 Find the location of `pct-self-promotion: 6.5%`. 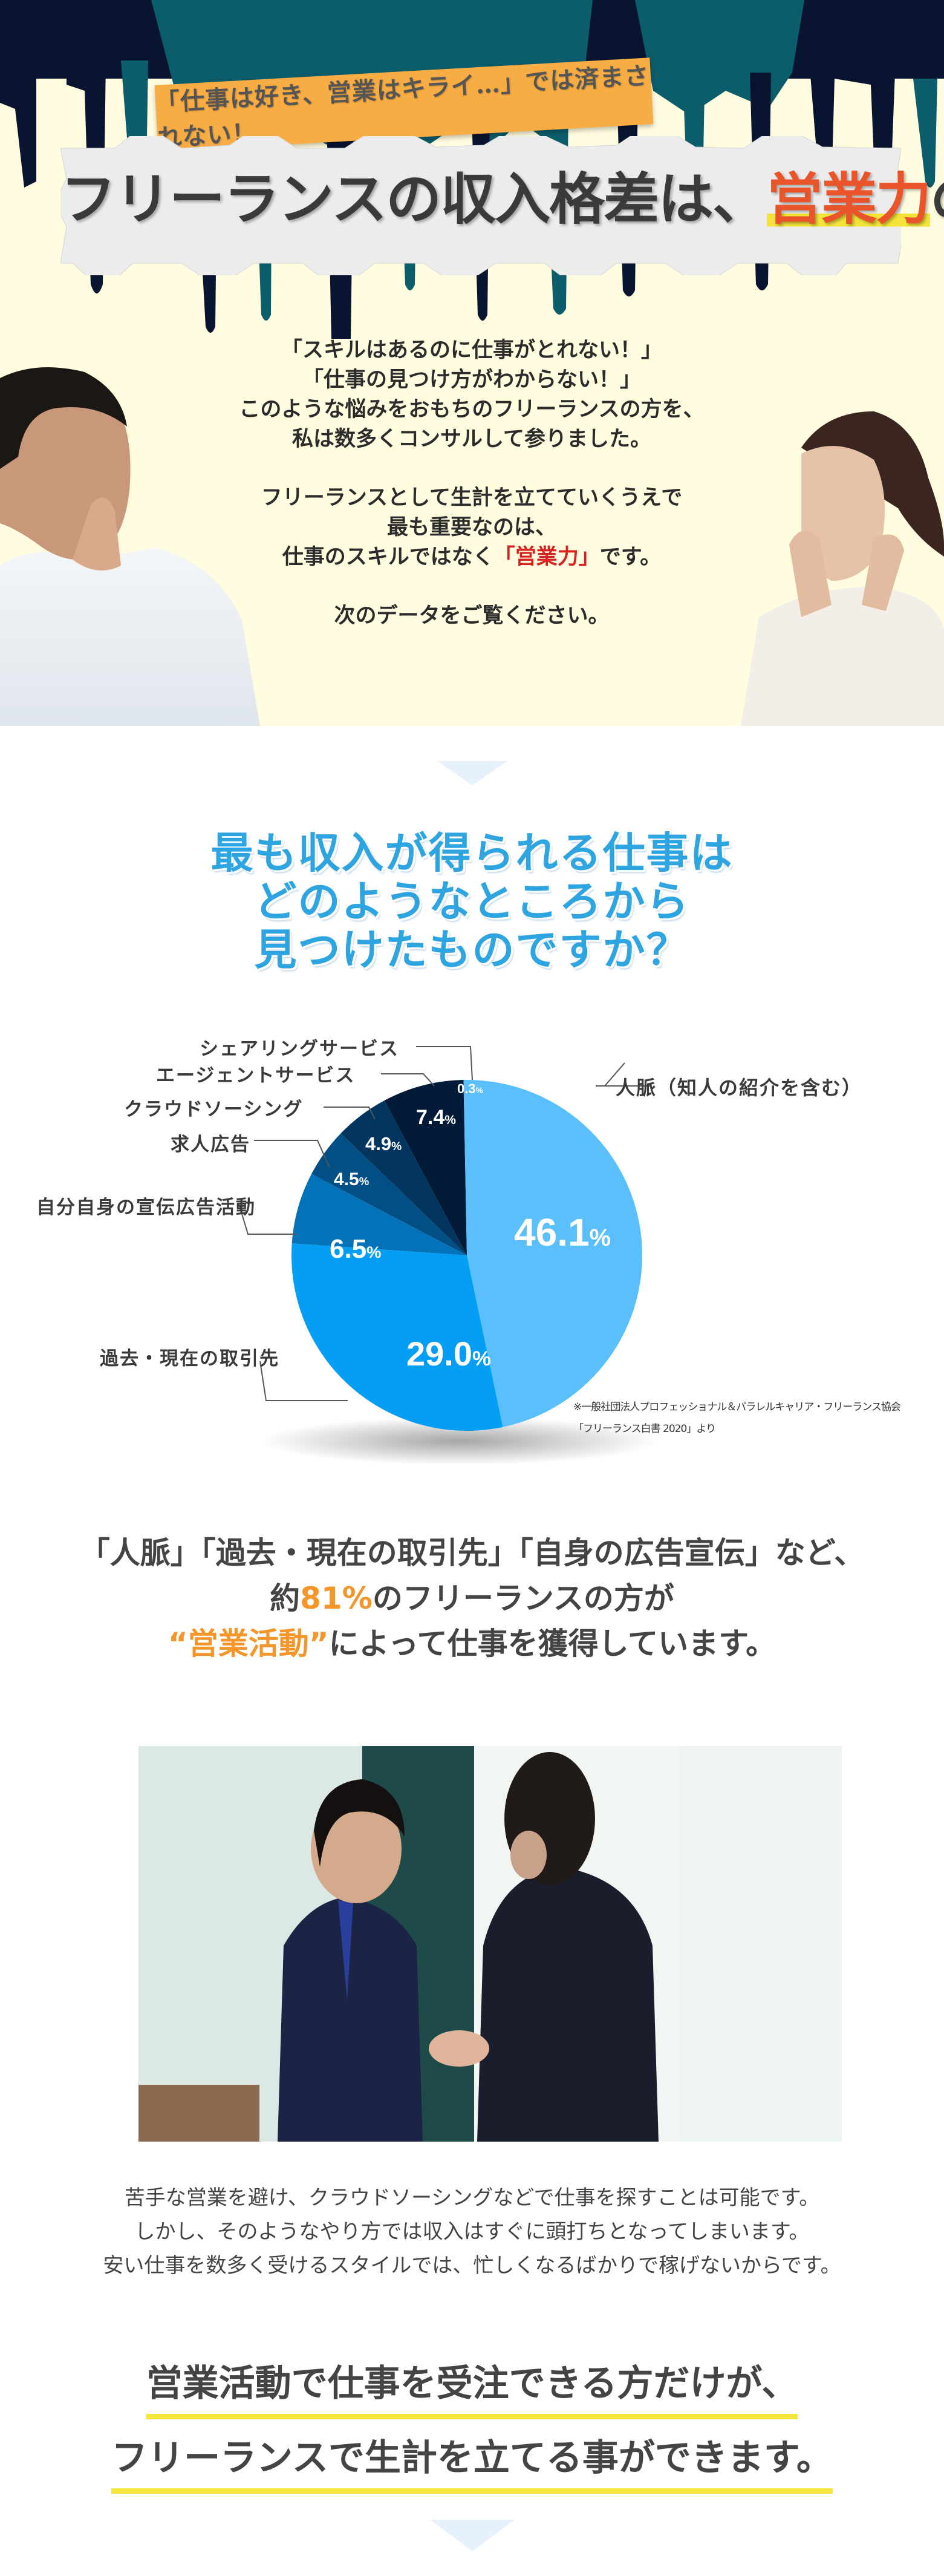

pct-self-promotion: 6.5% is located at coordinates (356, 1249).